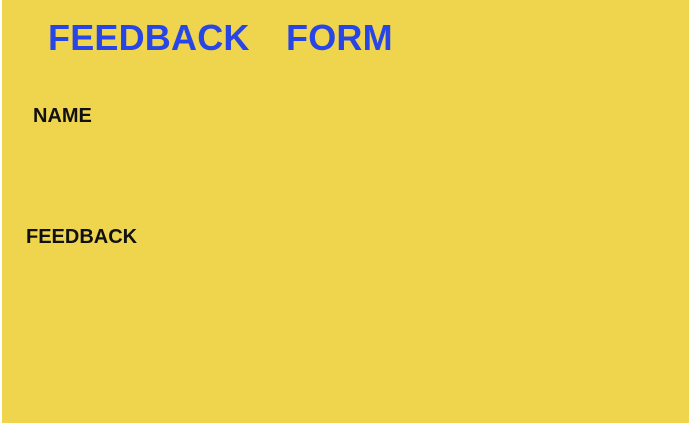 Image resolution: width=689 pixels, height=425 pixels. What do you see at coordinates (82, 237) in the screenshot?
I see `feedback-label: FEEDBACK` at bounding box center [82, 237].